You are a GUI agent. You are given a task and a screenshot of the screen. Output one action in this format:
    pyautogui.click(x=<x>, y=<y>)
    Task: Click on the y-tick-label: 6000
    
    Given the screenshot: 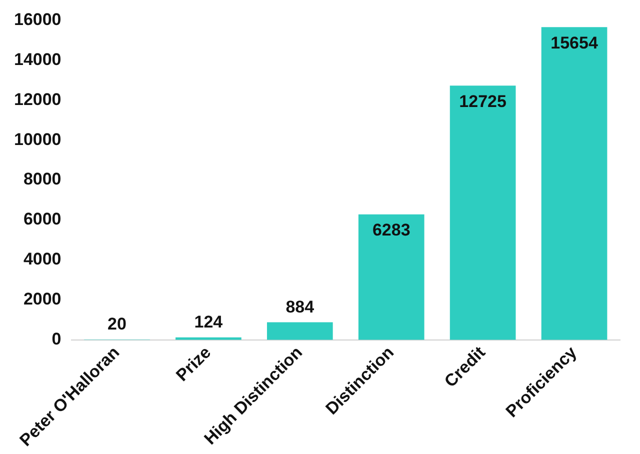 What is the action you would take?
    pyautogui.click(x=42, y=219)
    